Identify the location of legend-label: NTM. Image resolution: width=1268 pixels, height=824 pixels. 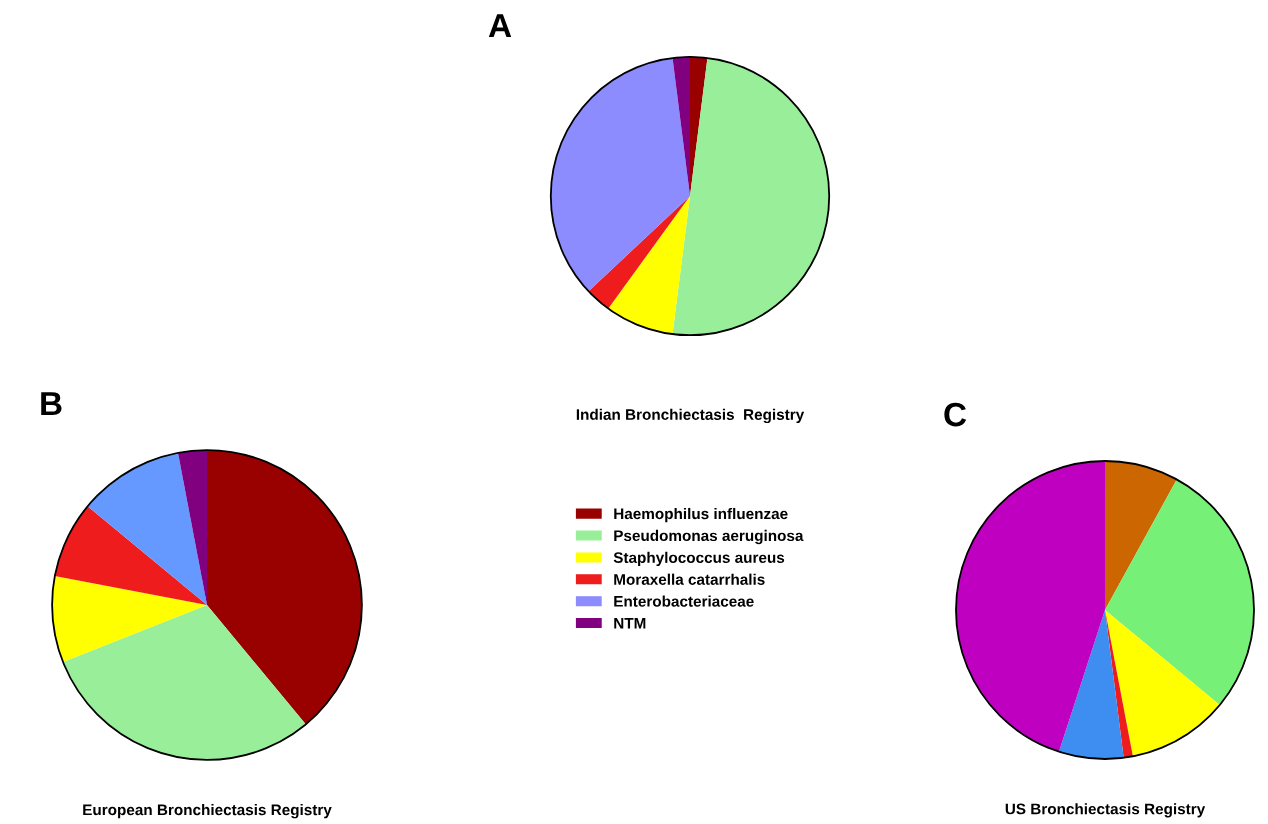
(630, 623).